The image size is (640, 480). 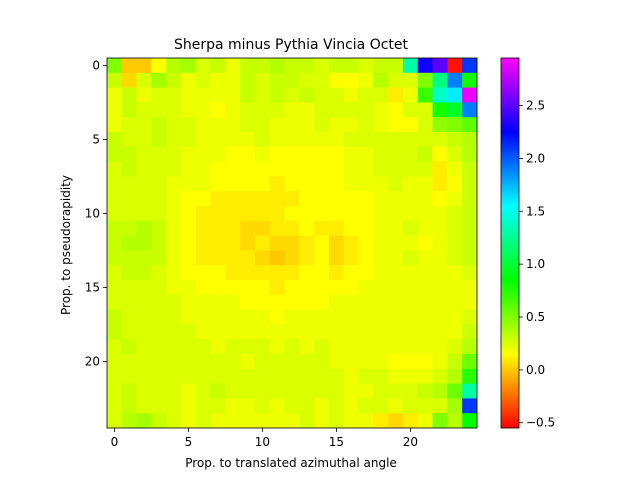 I want to click on colorbar-tick-label: 0.5, so click(x=535, y=317).